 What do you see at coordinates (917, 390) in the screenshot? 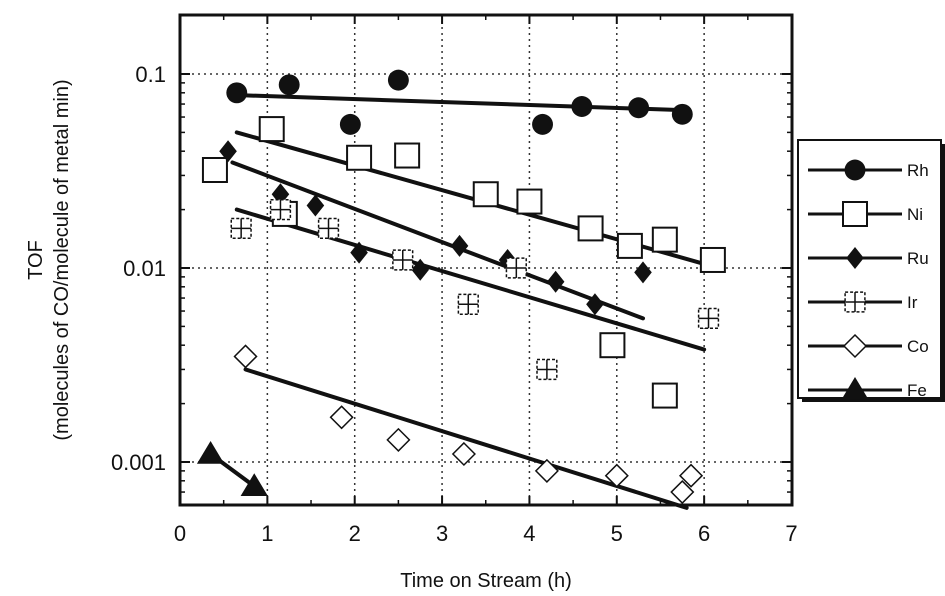
I see `legend-label-fe: Fe` at bounding box center [917, 390].